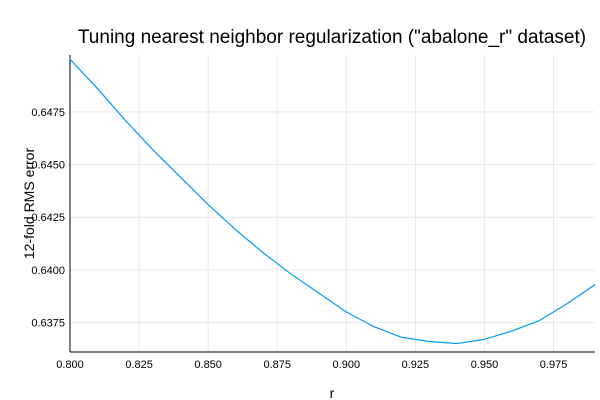 This screenshot has height=400, width=600. What do you see at coordinates (332, 392) in the screenshot?
I see `x-axis-title: r` at bounding box center [332, 392].